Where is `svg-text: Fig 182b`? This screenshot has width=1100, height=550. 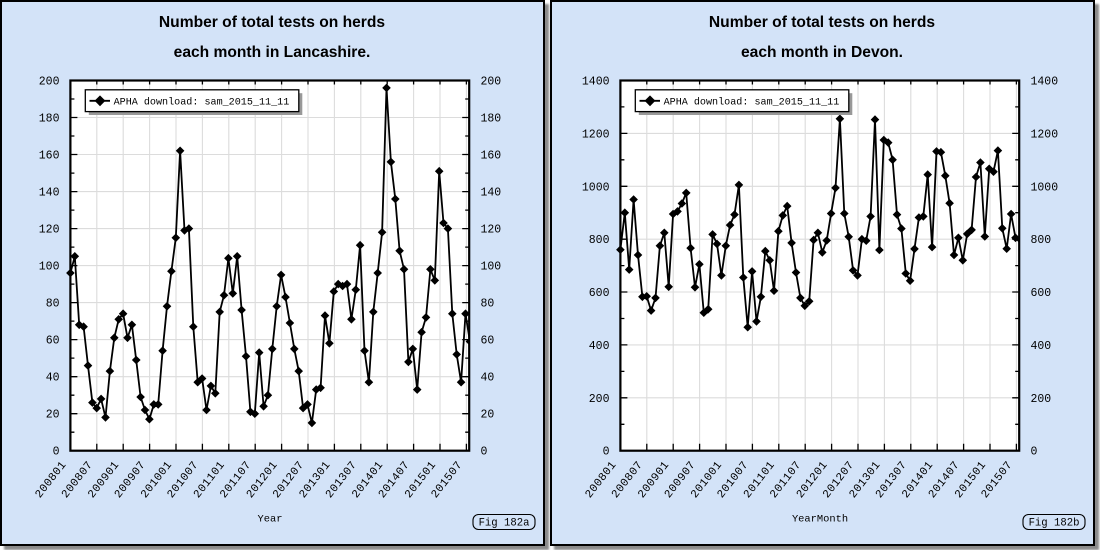 svg-text: Fig 182b is located at coordinates (1054, 524).